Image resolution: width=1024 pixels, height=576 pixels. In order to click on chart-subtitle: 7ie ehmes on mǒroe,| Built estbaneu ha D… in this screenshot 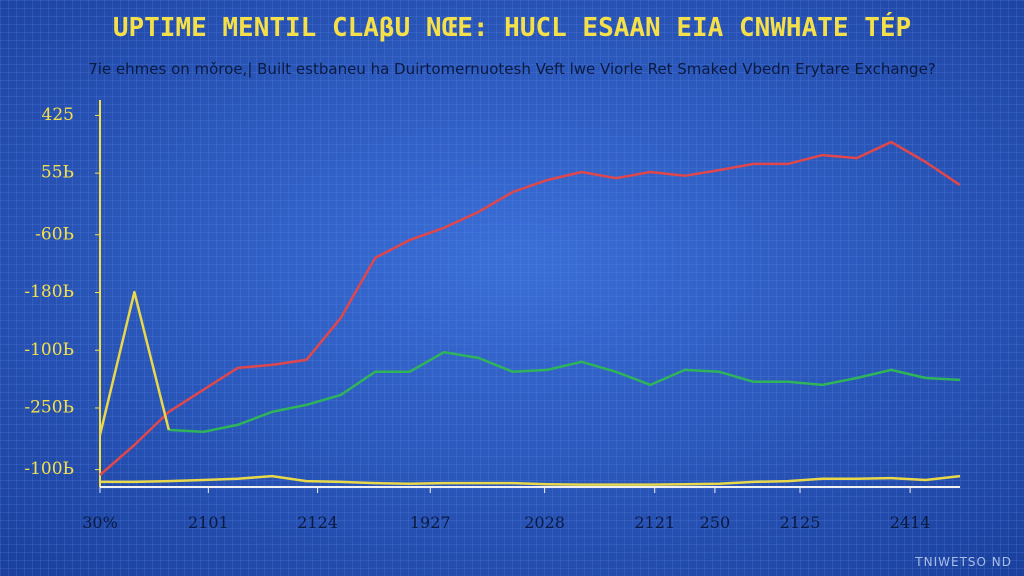, I will do `click(512, 69)`.